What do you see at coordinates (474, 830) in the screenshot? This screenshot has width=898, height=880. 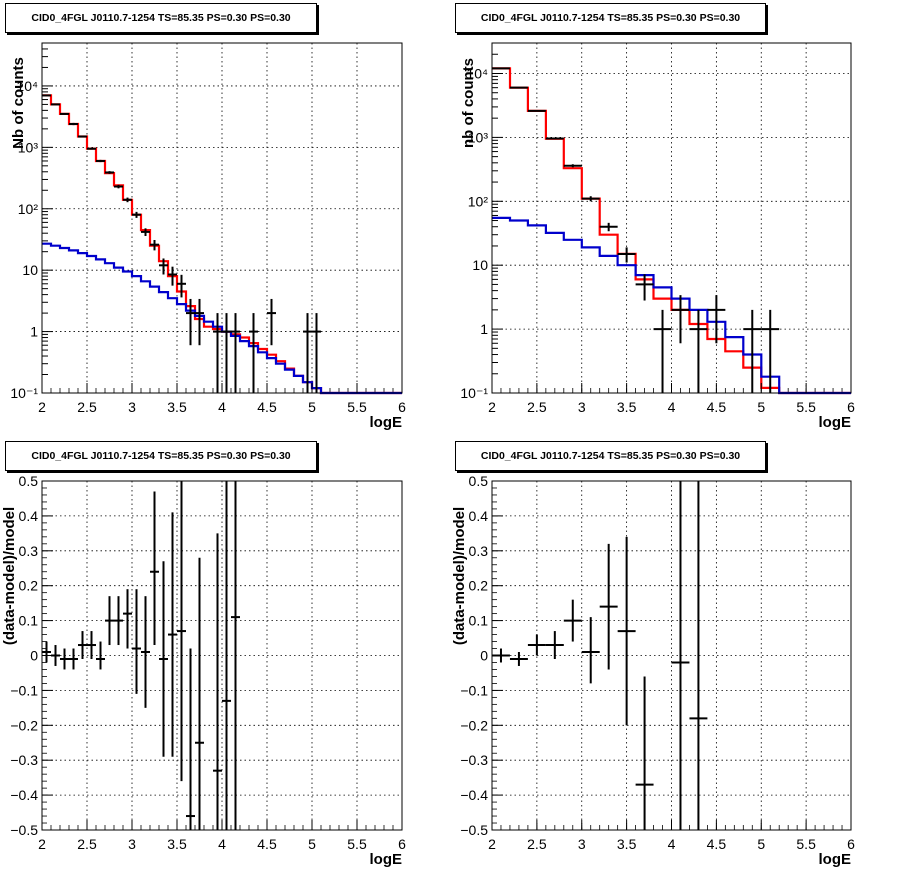 I see `y-tick-label: −0.5` at bounding box center [474, 830].